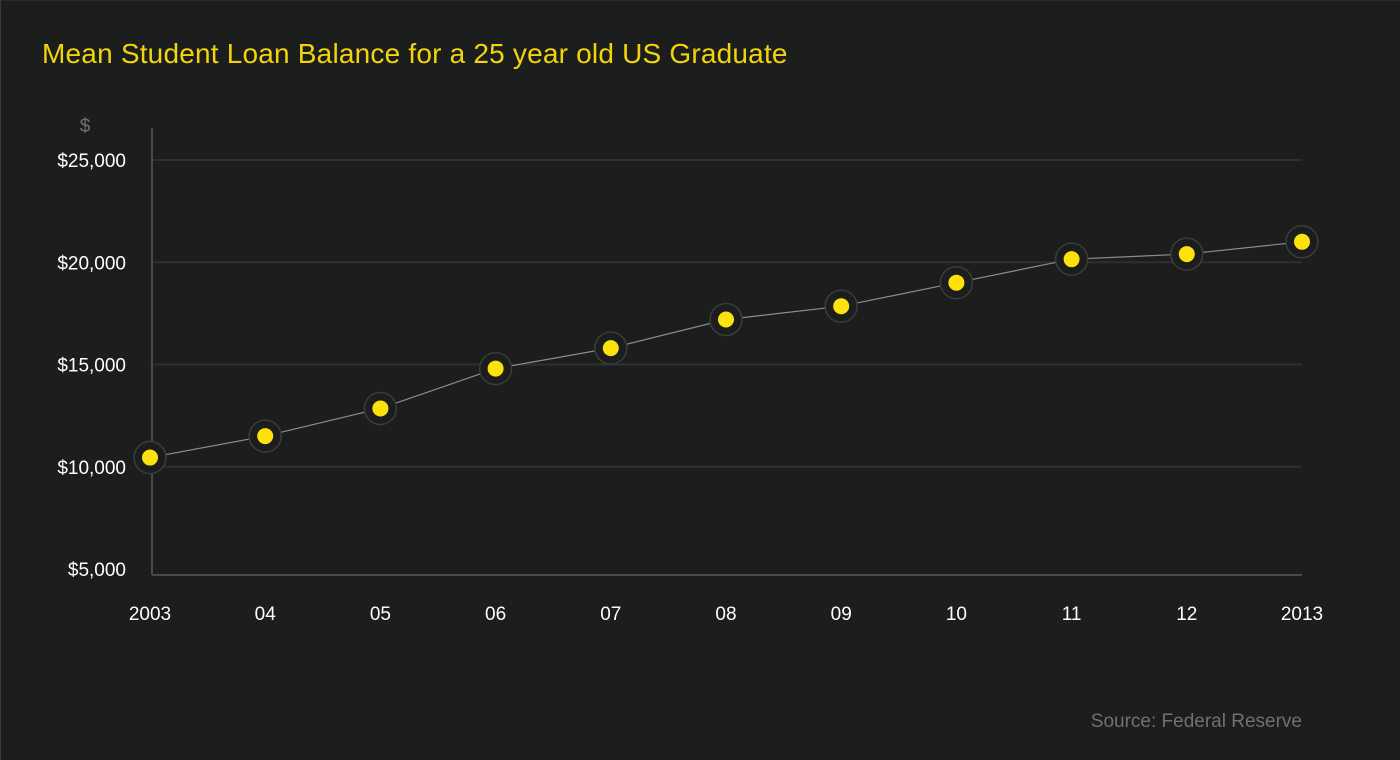 This screenshot has height=760, width=1400. I want to click on x-tick-label: 04, so click(266, 614).